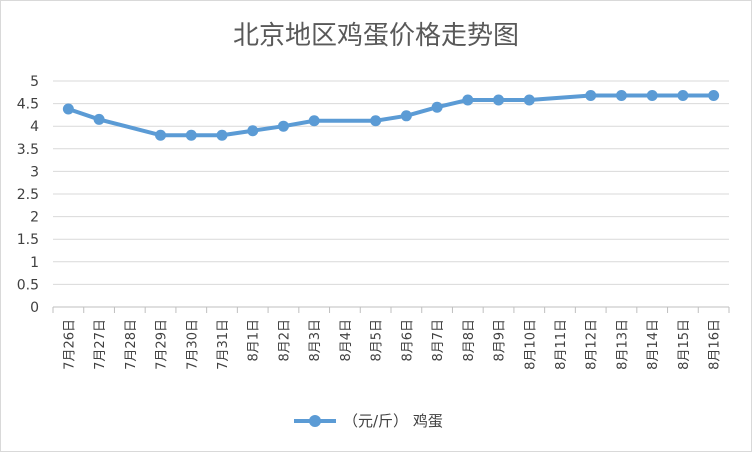  What do you see at coordinates (438, 340) in the screenshot?
I see `x-tick-label: 8月7日` at bounding box center [438, 340].